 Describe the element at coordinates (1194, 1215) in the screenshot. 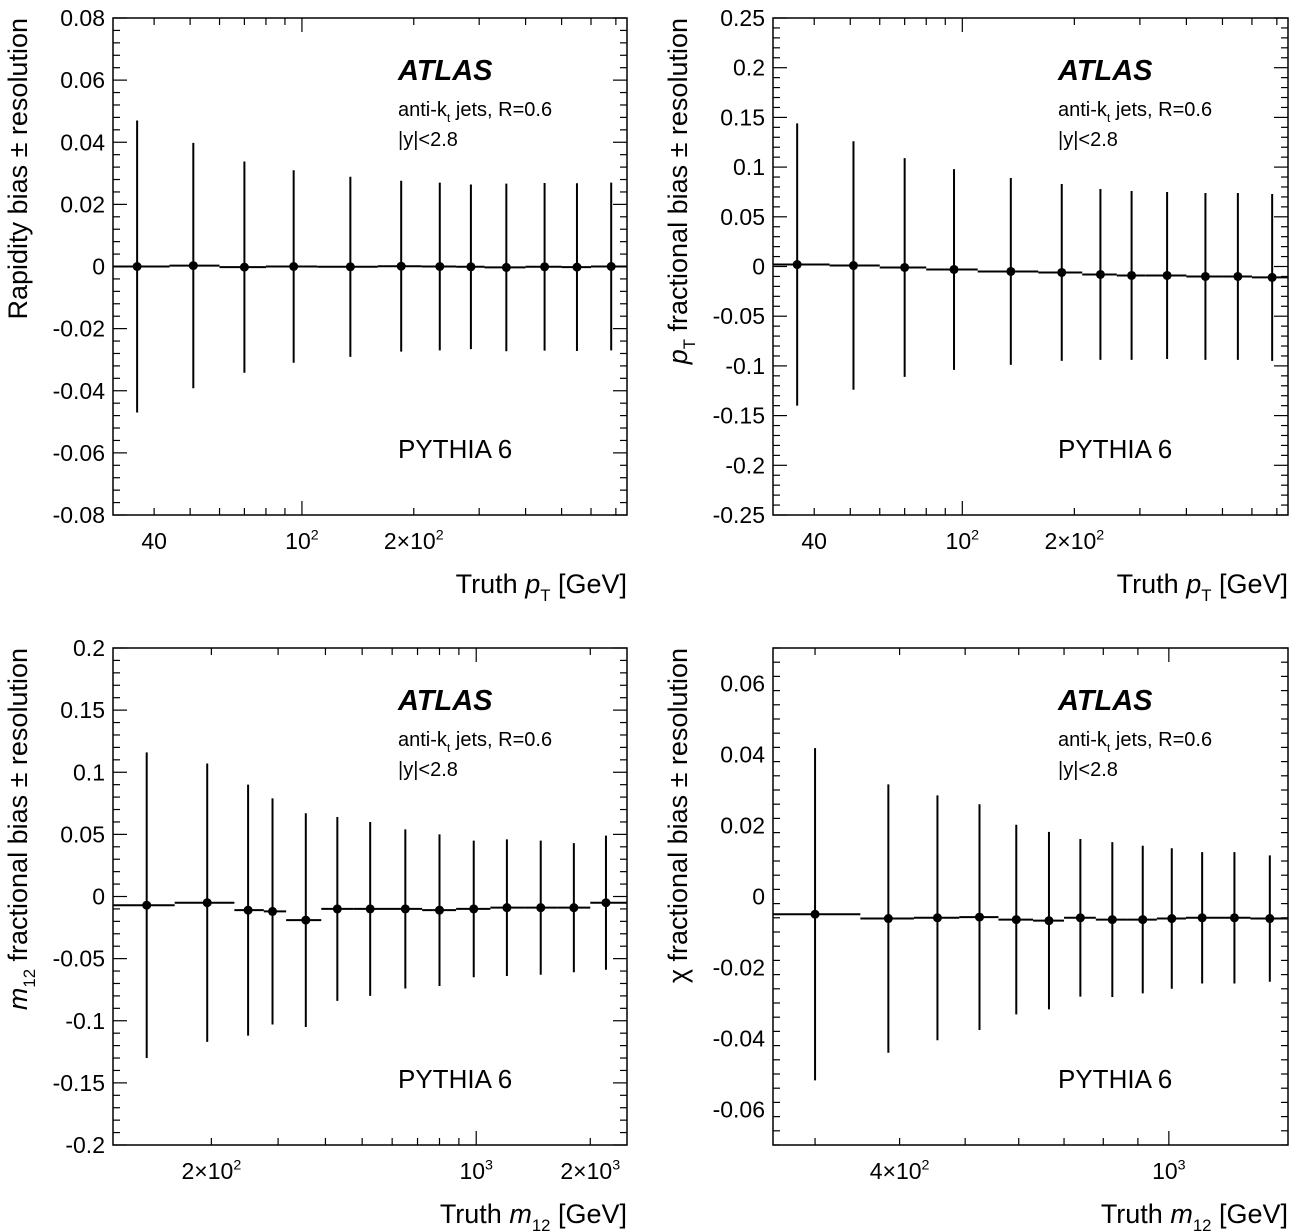

I see `x-axis-label: Truth m12 [GeV]` at that location.